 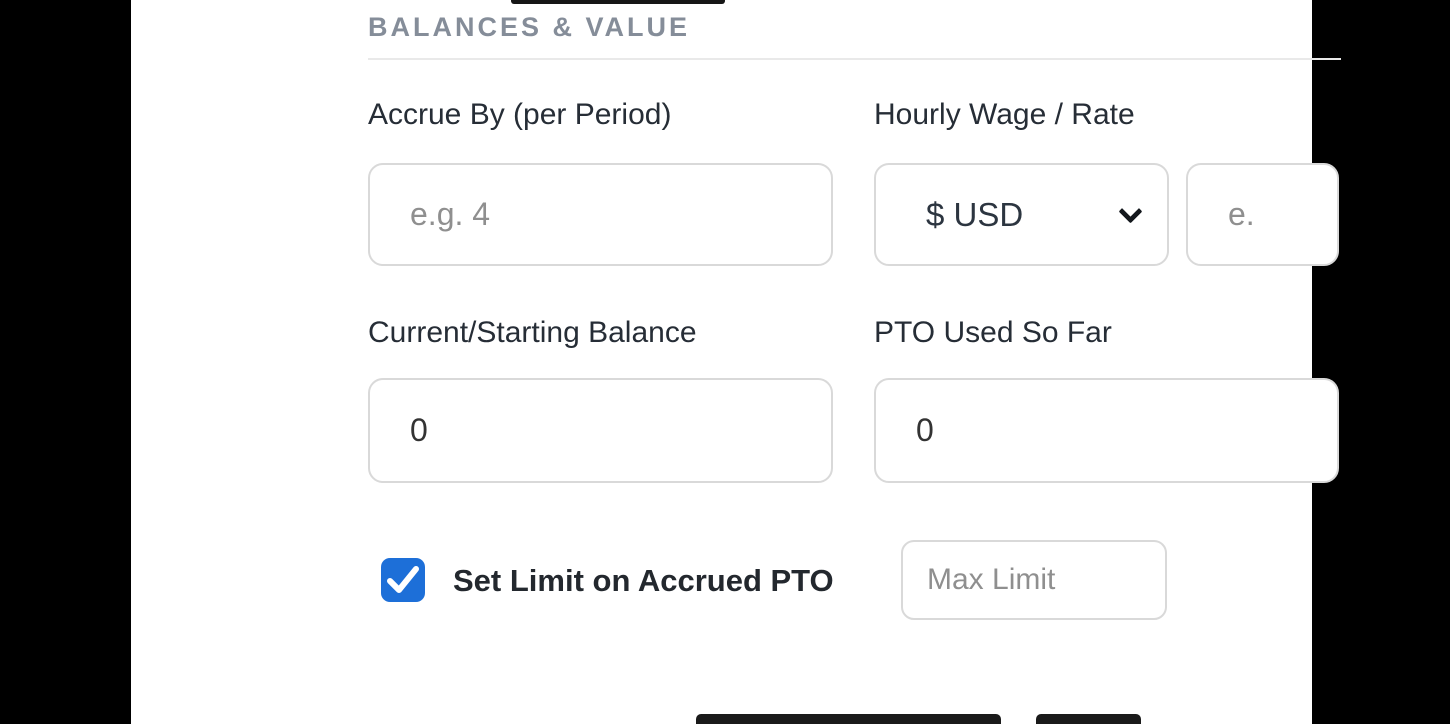 I want to click on accrue-by-input, so click(x=600, y=214).